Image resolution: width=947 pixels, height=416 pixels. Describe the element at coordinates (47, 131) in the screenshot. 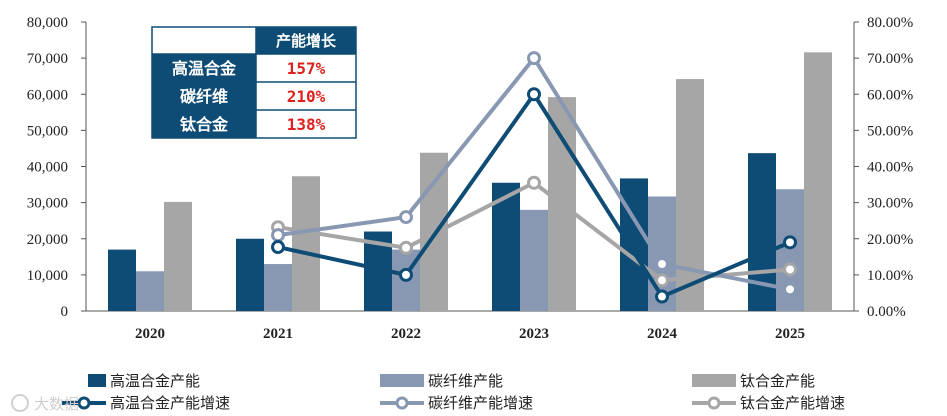

I see `y-left-tick-label: 50,000` at that location.